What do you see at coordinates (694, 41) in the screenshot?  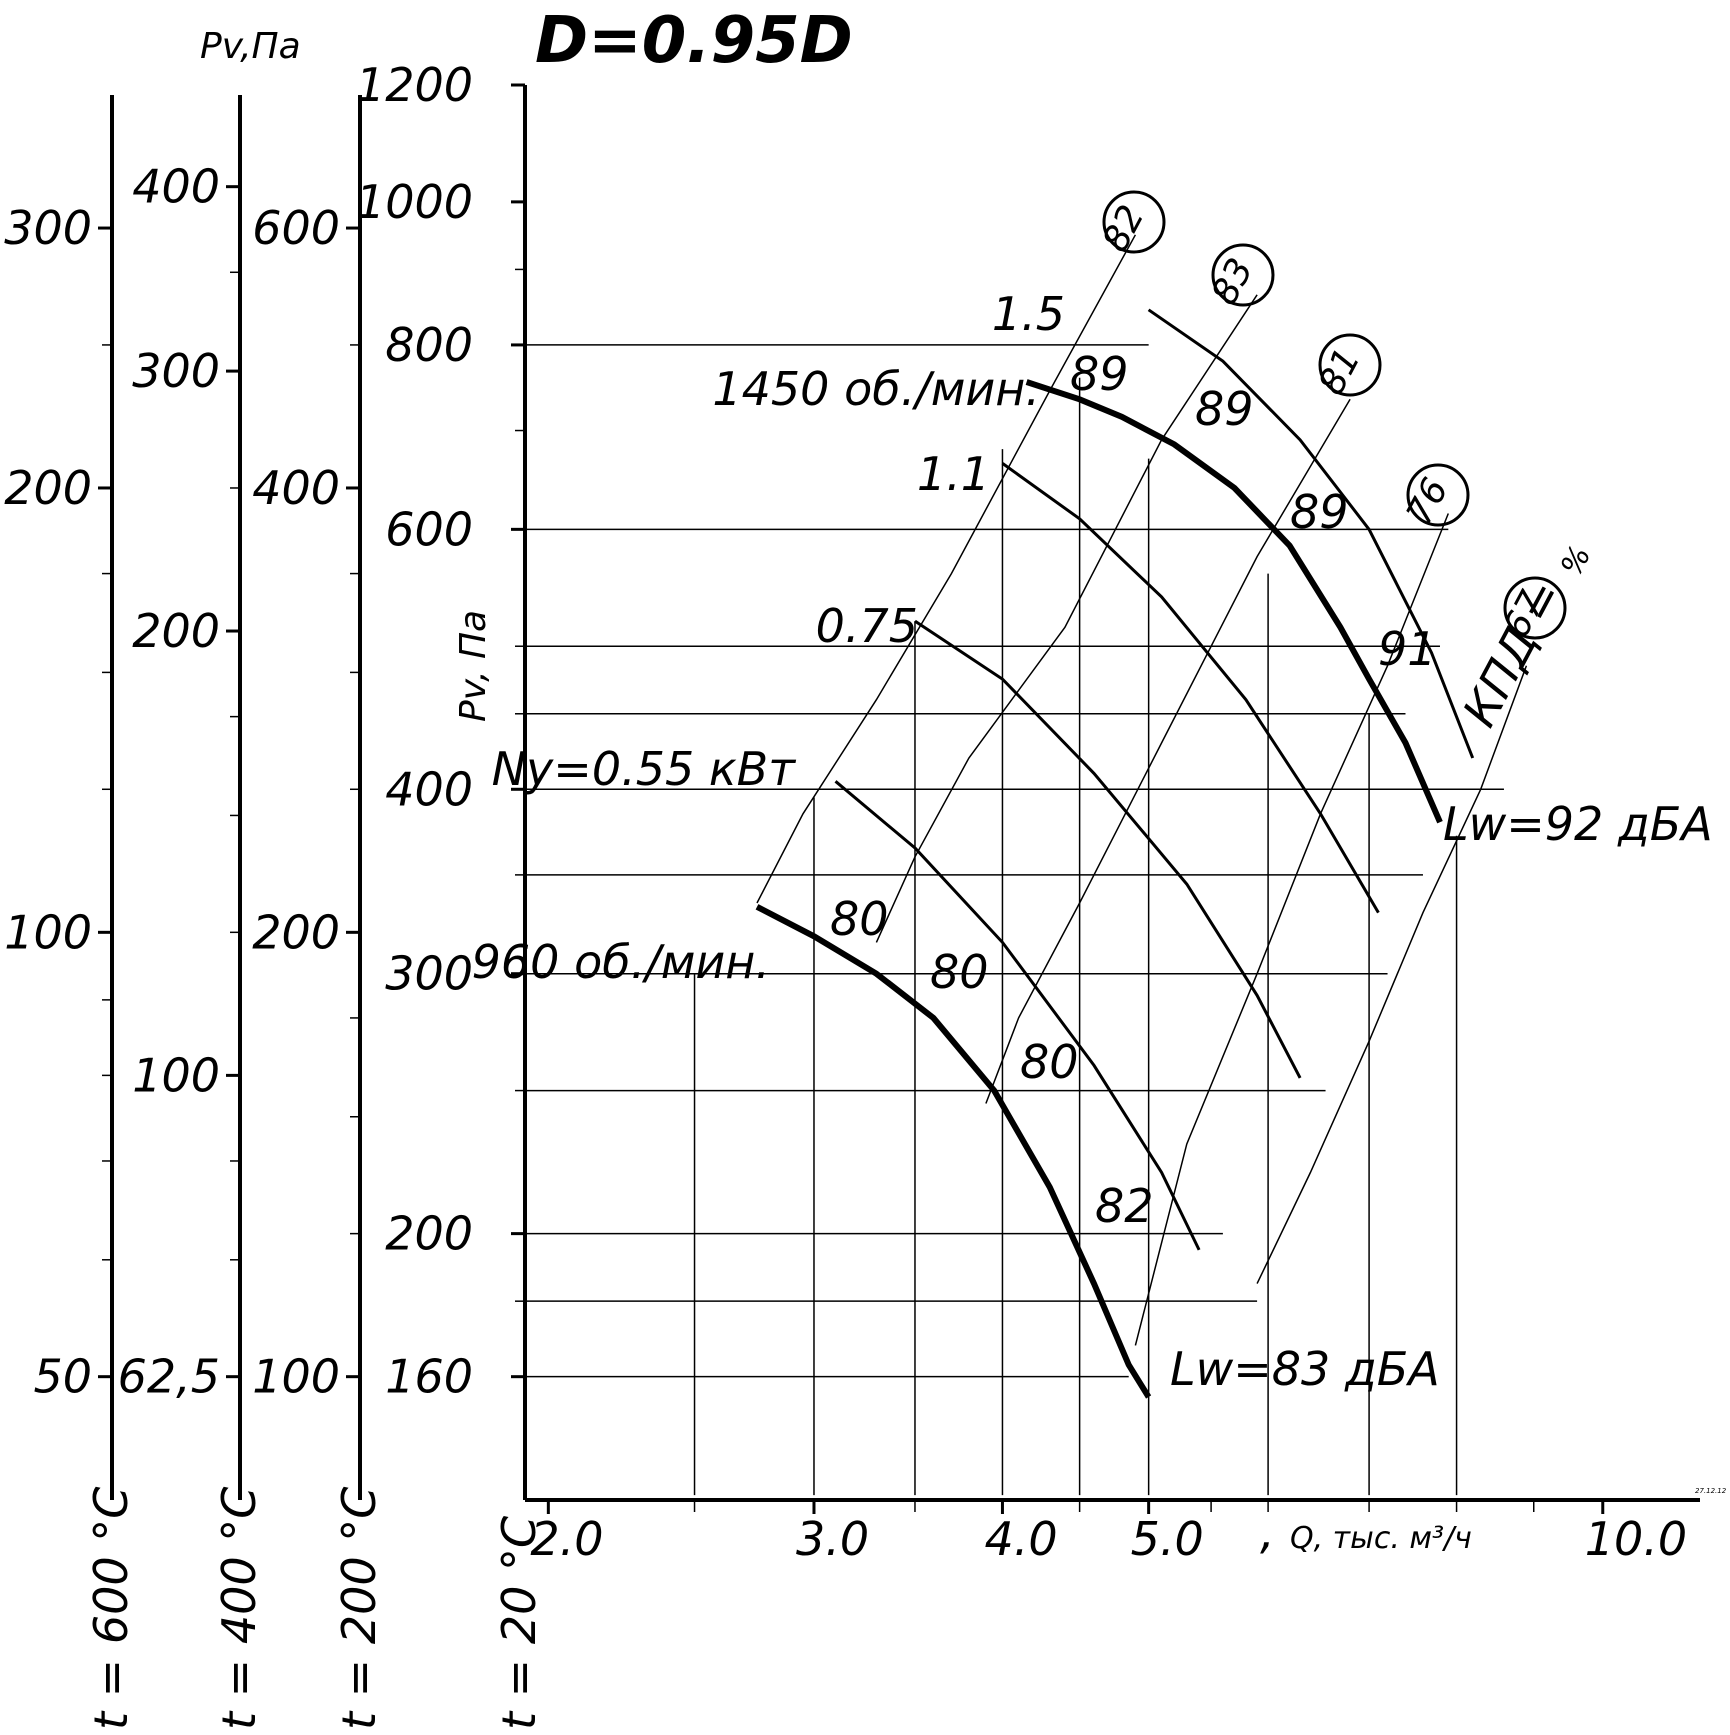 I see `chart-title: D=0.95D` at bounding box center [694, 41].